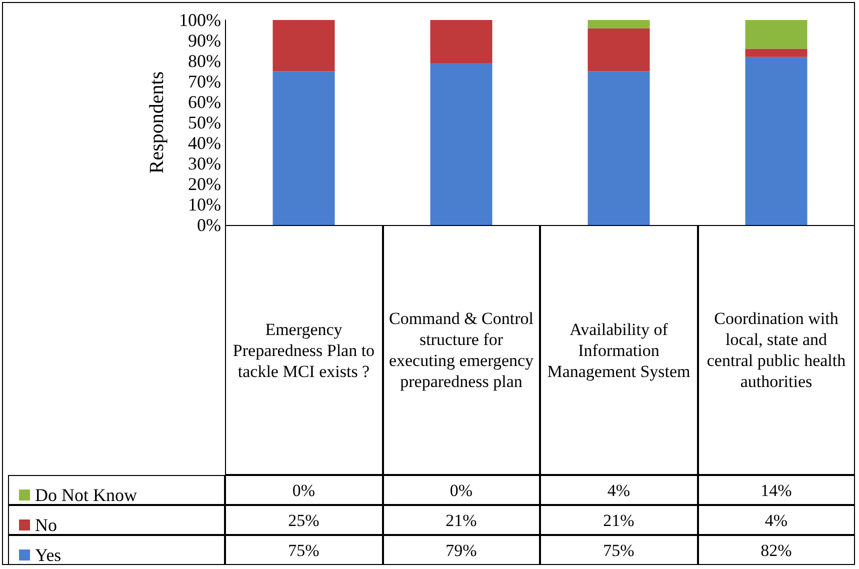  What do you see at coordinates (157, 122) in the screenshot?
I see `y-axis-title: Respondents` at bounding box center [157, 122].